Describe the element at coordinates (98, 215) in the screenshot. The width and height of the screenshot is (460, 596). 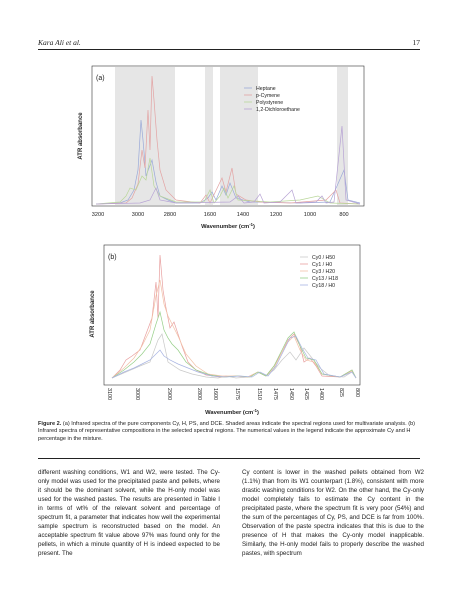
I see `tick-label: 3200` at that location.